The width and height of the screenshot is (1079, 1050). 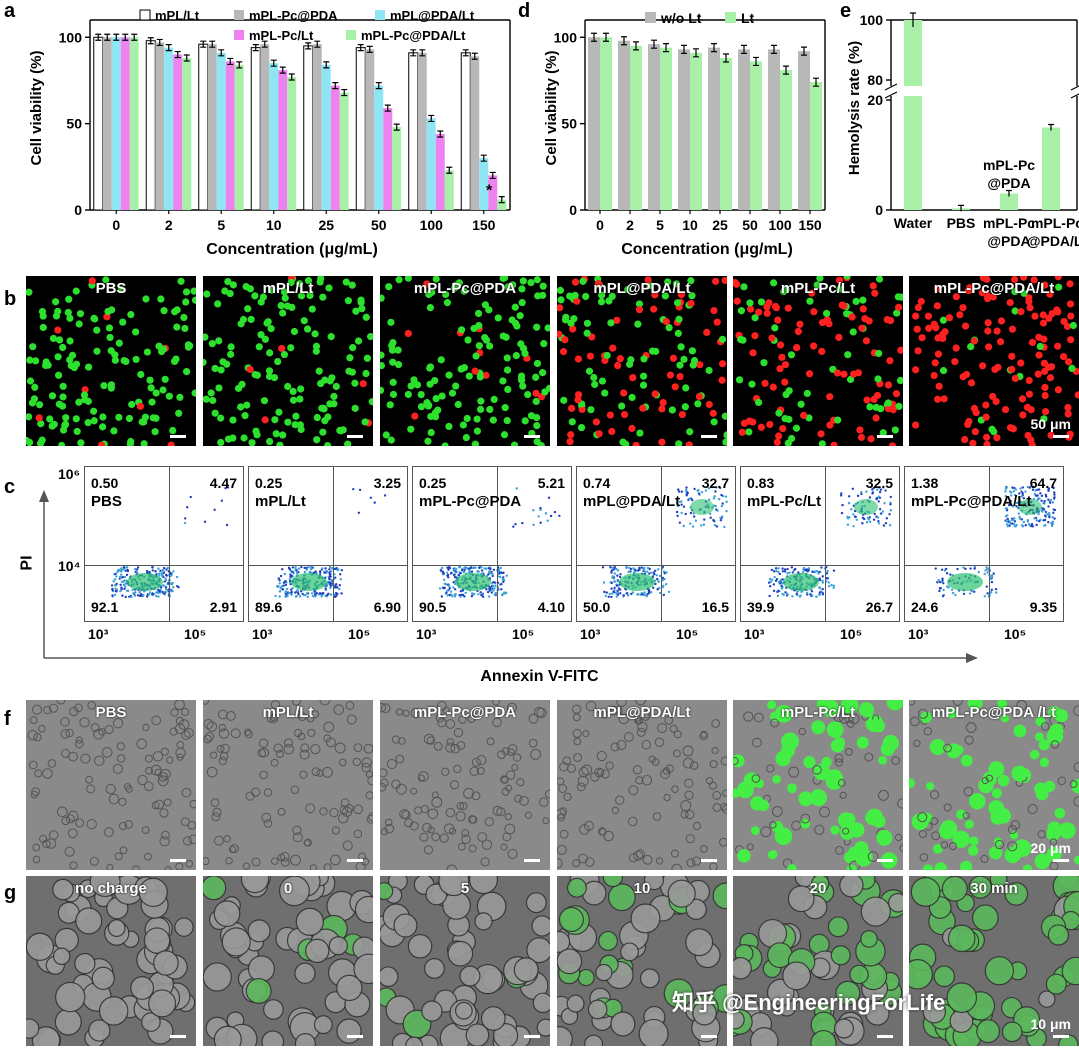 What do you see at coordinates (642, 361) in the screenshot?
I see `micrograph-4: mPL@PDA/Lt` at bounding box center [642, 361].